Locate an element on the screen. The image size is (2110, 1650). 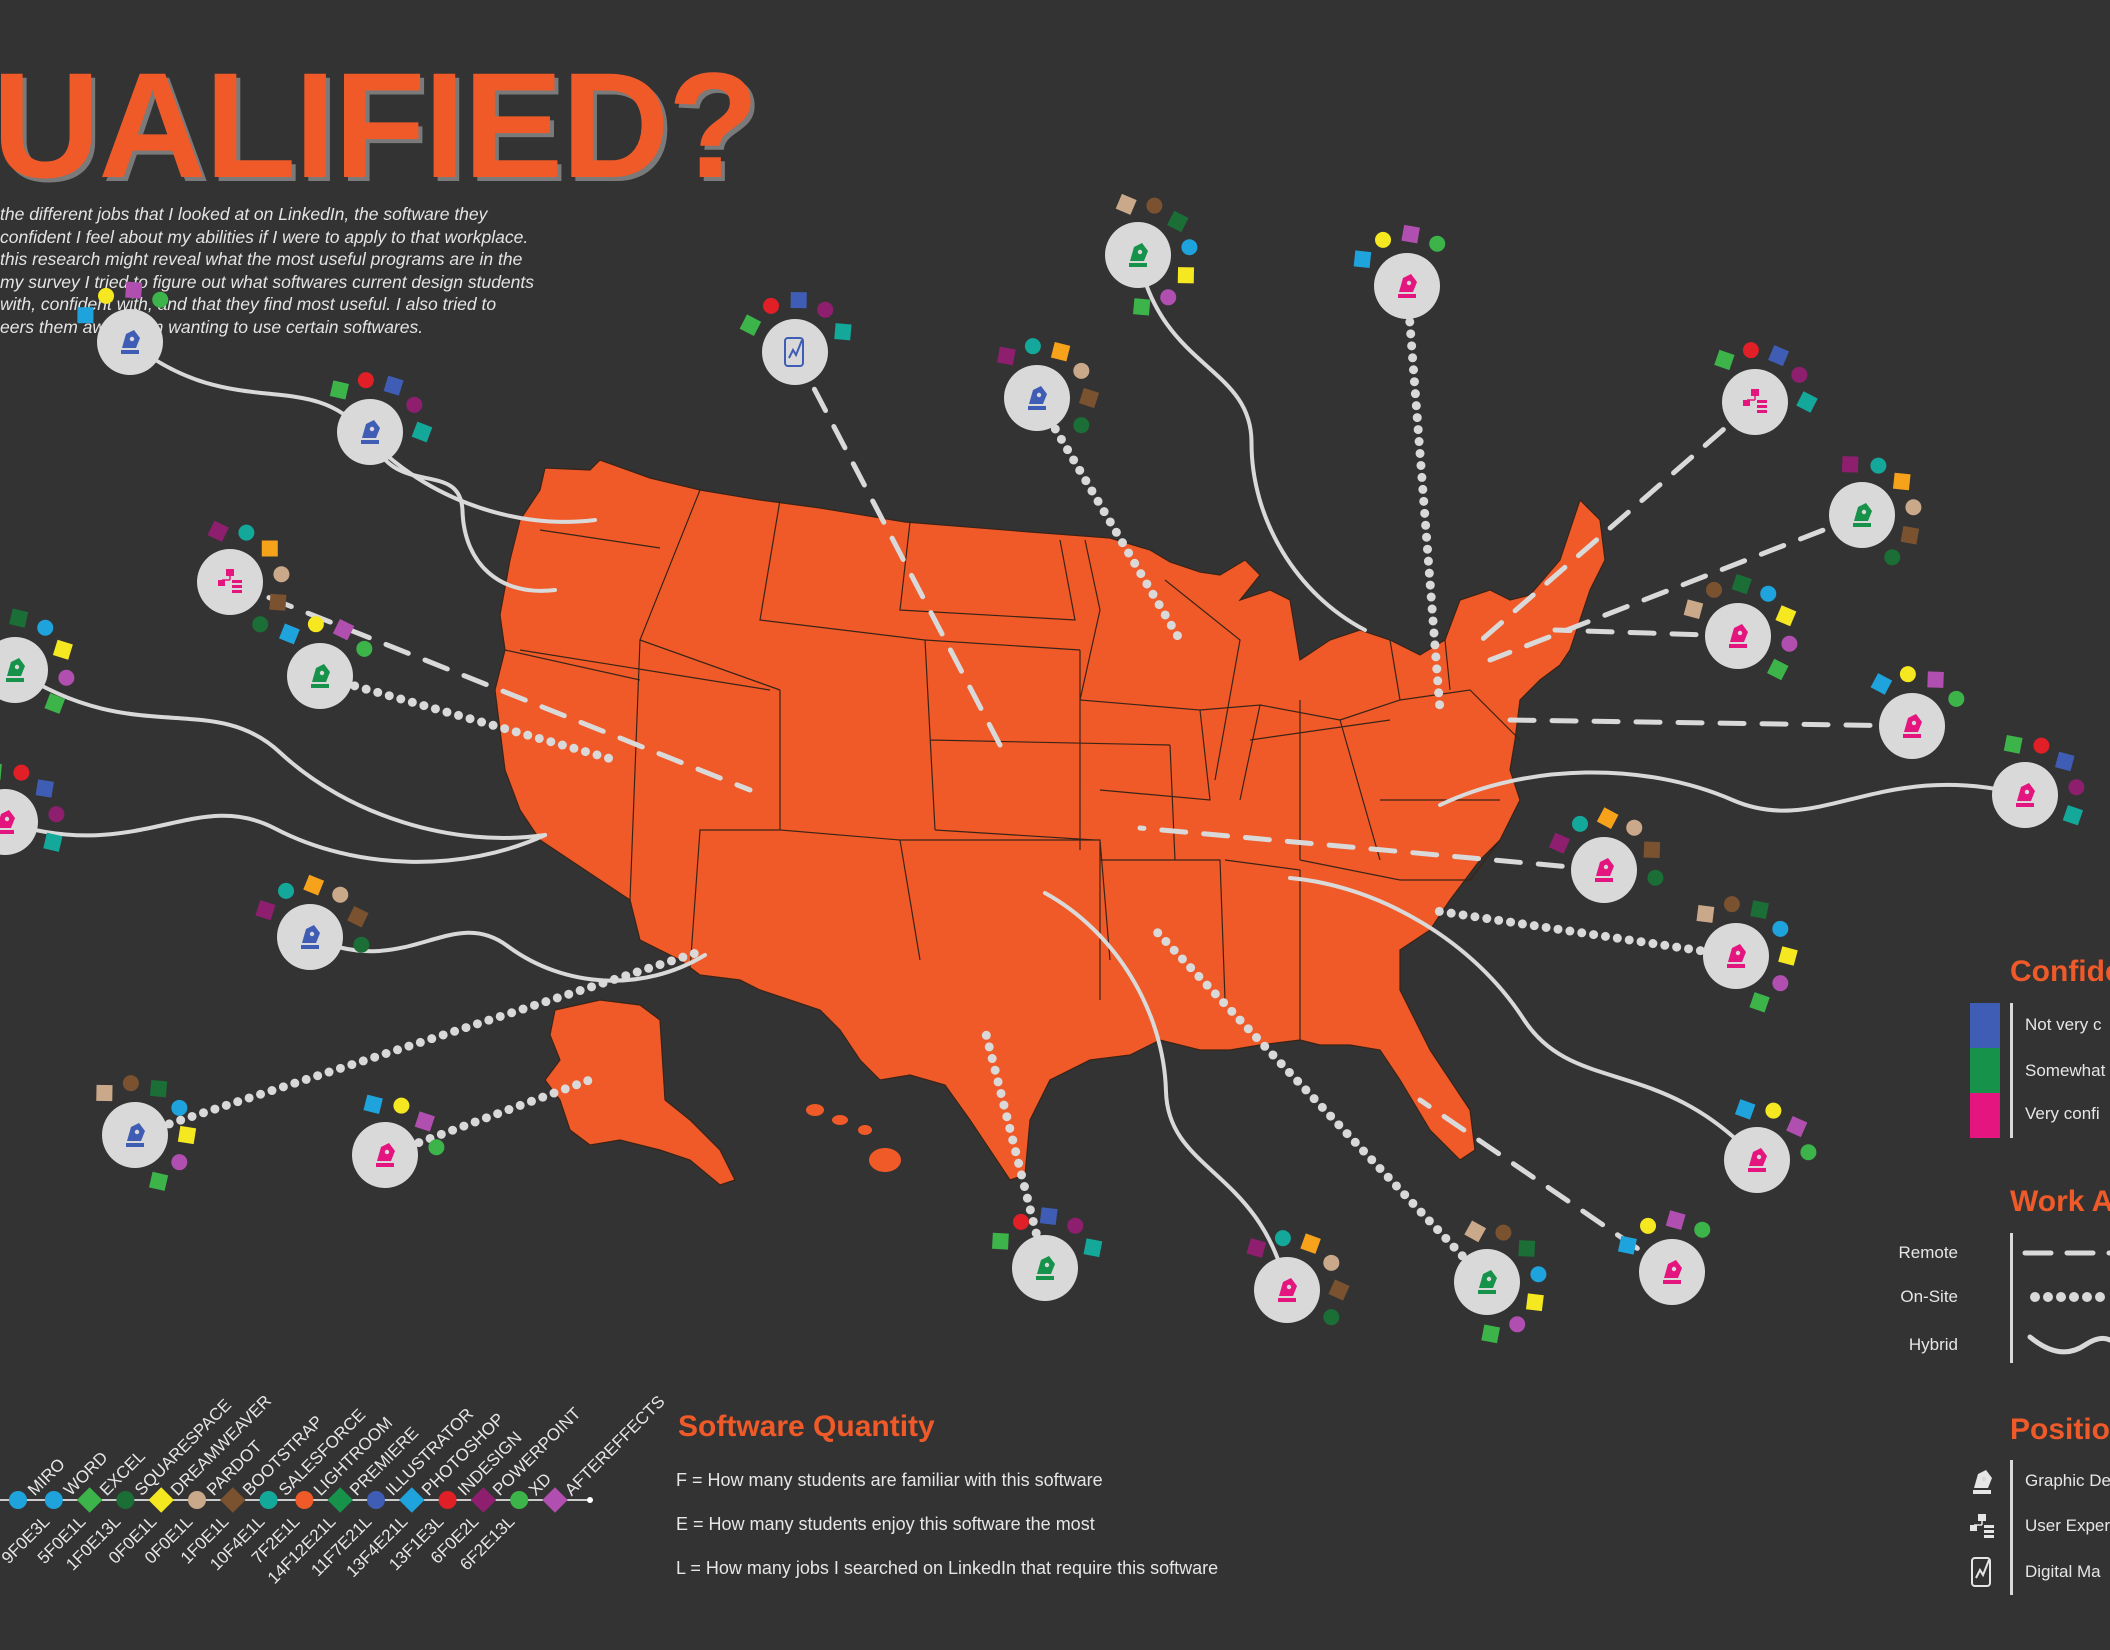
flowchart-icon is located at coordinates (1982, 1526).